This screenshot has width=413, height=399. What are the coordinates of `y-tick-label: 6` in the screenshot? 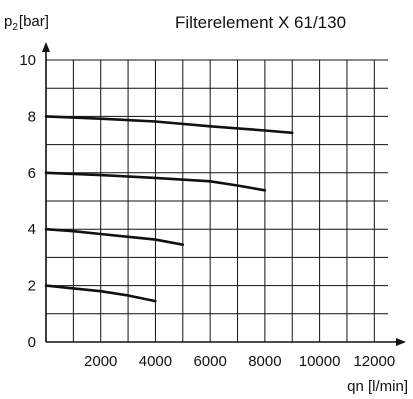 It's located at (32, 173).